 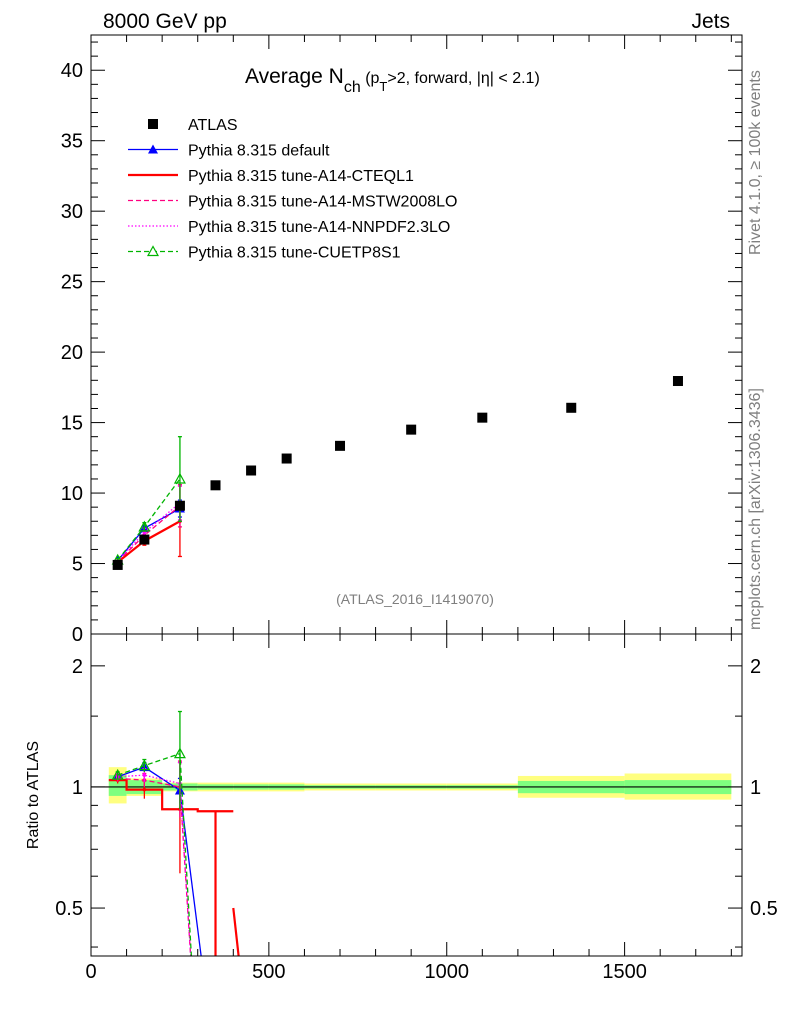 What do you see at coordinates (710, 21) in the screenshot?
I see `header-right: Jets` at bounding box center [710, 21].